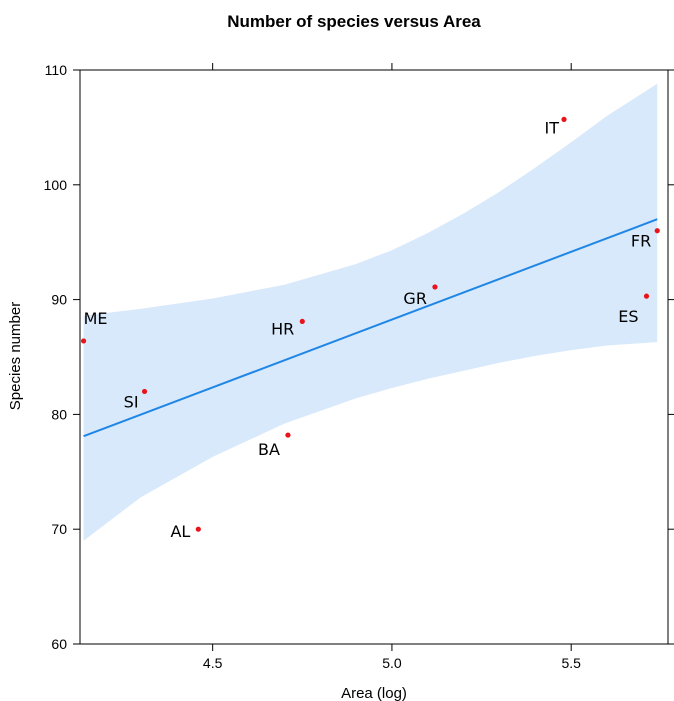 This screenshot has width=674, height=701. Describe the element at coordinates (56, 185) in the screenshot. I see `y-tick-label: 100` at that location.